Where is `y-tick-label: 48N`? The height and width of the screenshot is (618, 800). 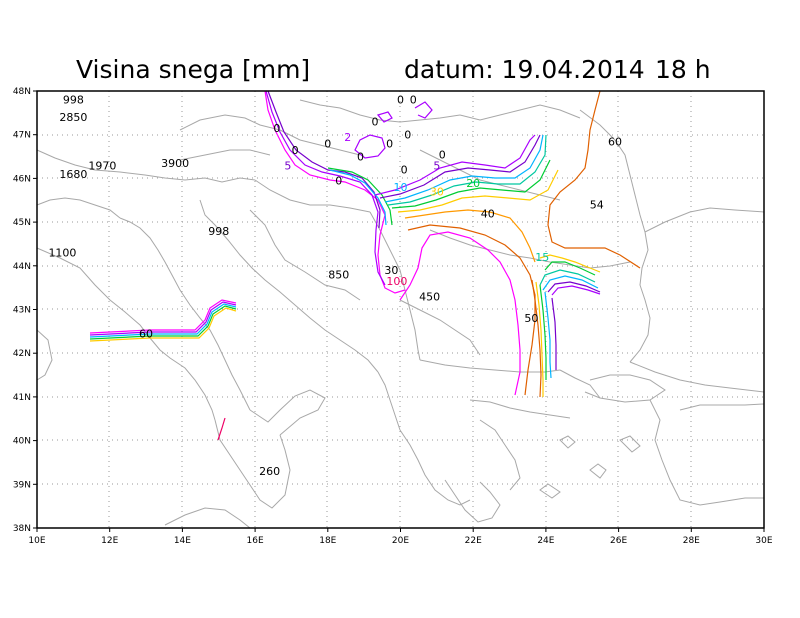
y-tick-label: 48N is located at coordinates (22, 92).